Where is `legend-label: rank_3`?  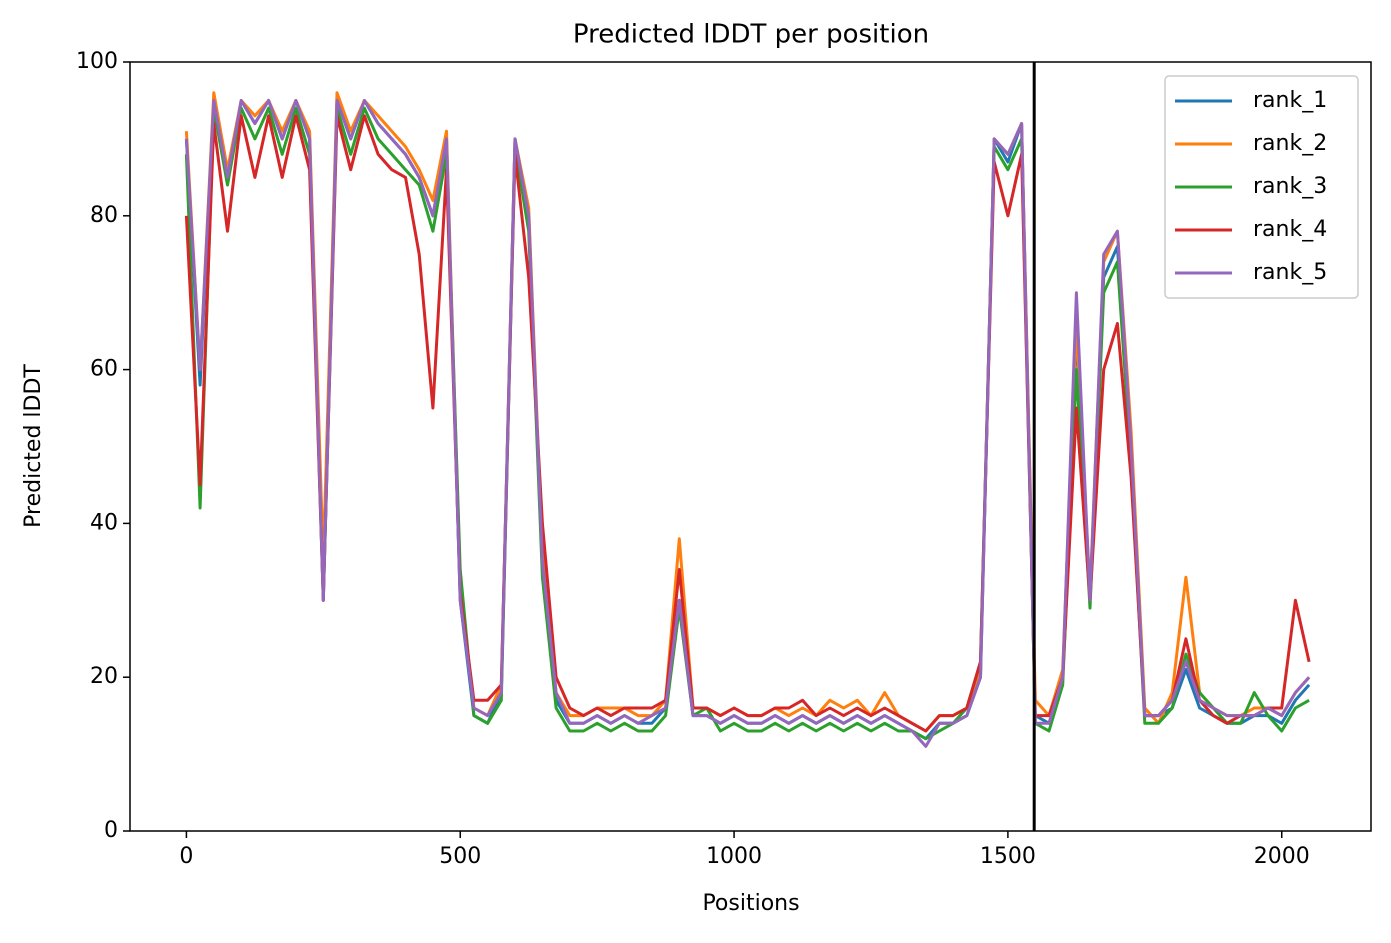
legend-label: rank_3 is located at coordinates (1290, 186).